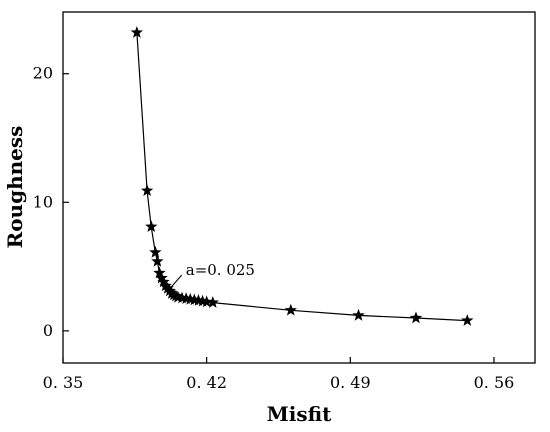 Image resolution: width=550 pixels, height=432 pixels. Describe the element at coordinates (175, 283) in the screenshot. I see `annotation-leader` at that location.